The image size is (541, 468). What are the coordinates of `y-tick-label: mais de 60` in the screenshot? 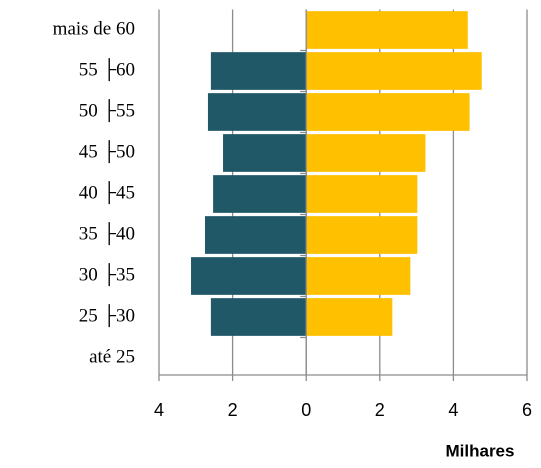 It's located at (94, 28).